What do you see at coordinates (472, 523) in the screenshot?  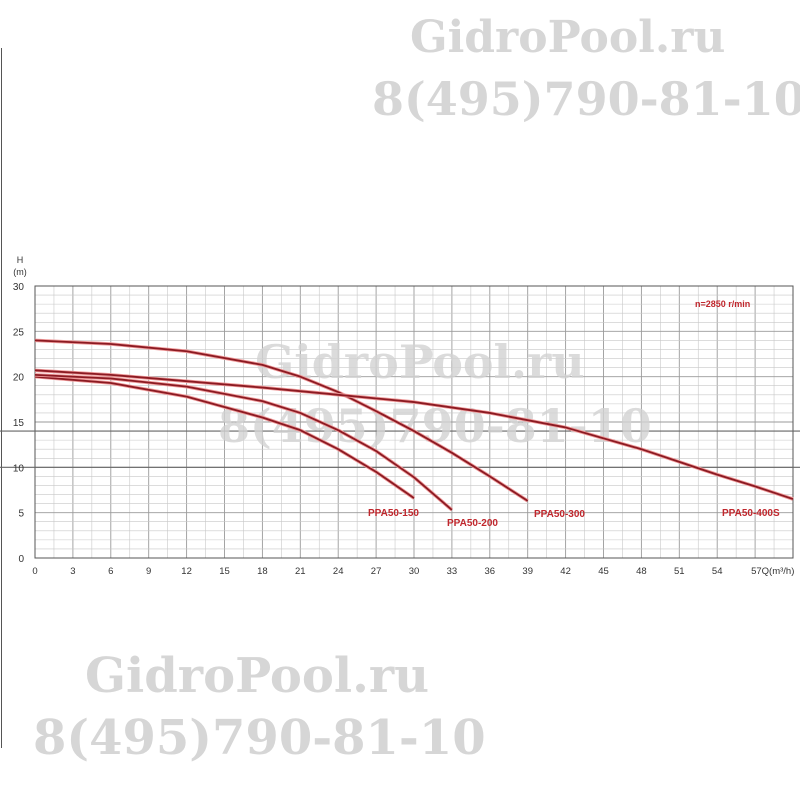 I see `series-label: PPA50-200` at bounding box center [472, 523].